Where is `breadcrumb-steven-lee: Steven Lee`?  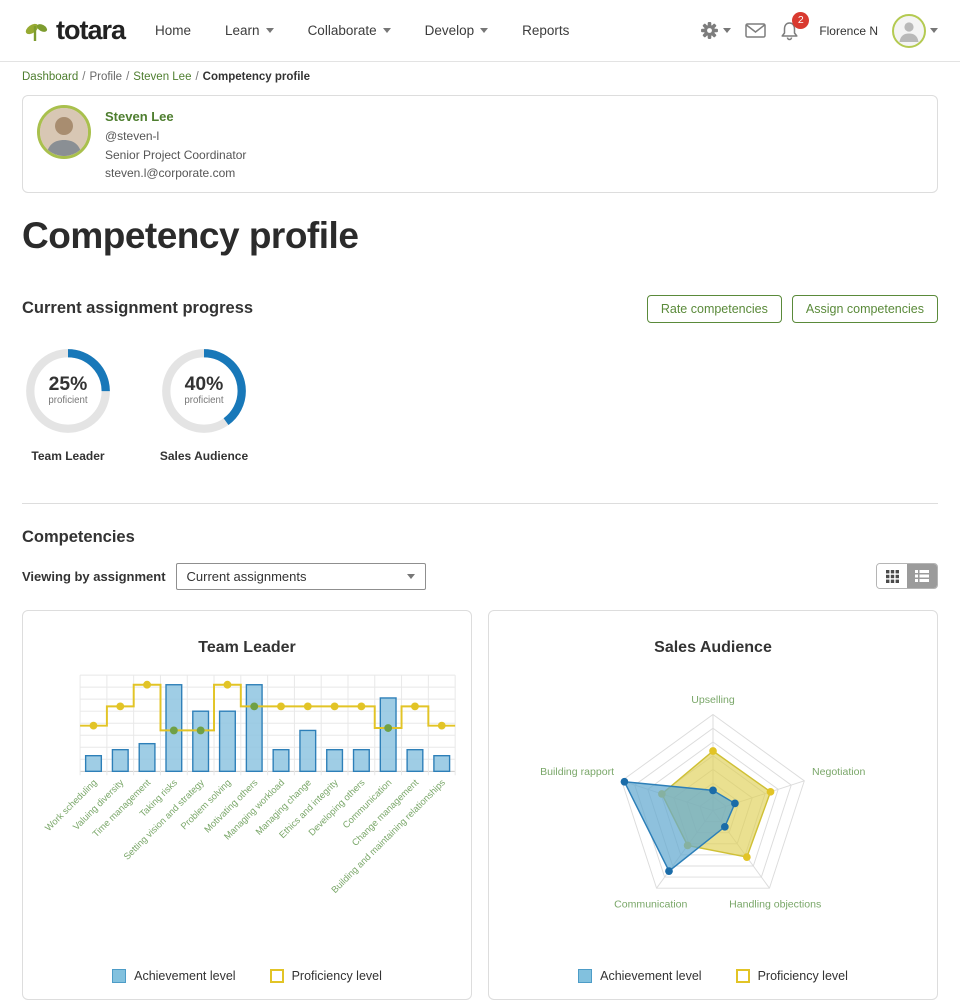
breadcrumb-steven-lee: Steven Lee is located at coordinates (162, 77).